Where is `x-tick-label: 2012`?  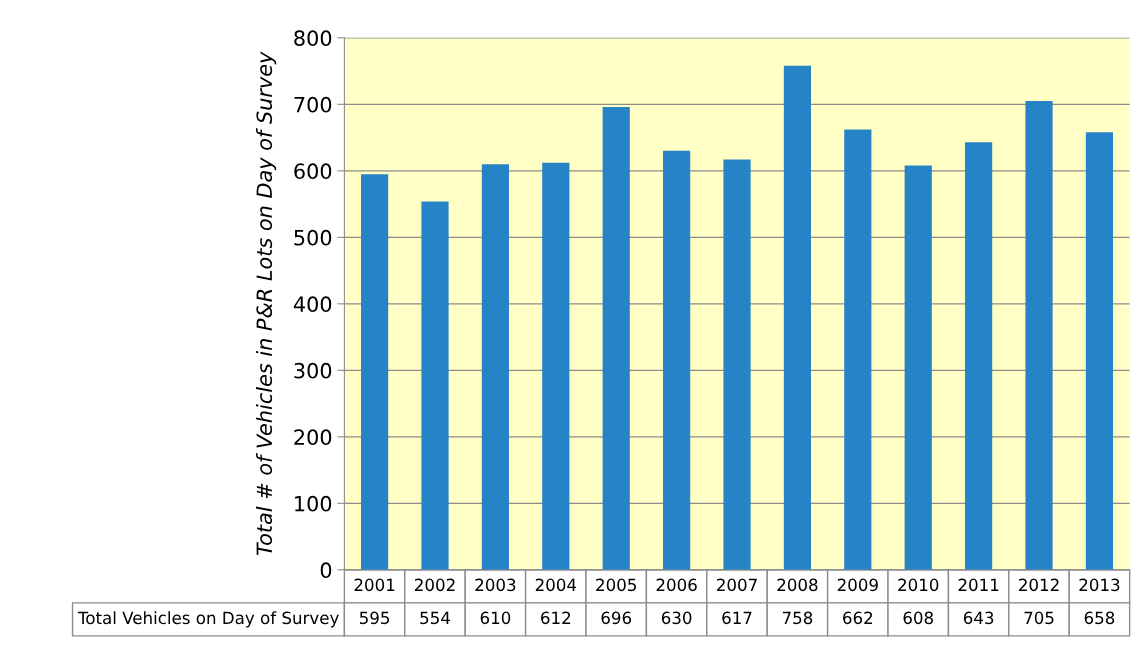
x-tick-label: 2012 is located at coordinates (1039, 585).